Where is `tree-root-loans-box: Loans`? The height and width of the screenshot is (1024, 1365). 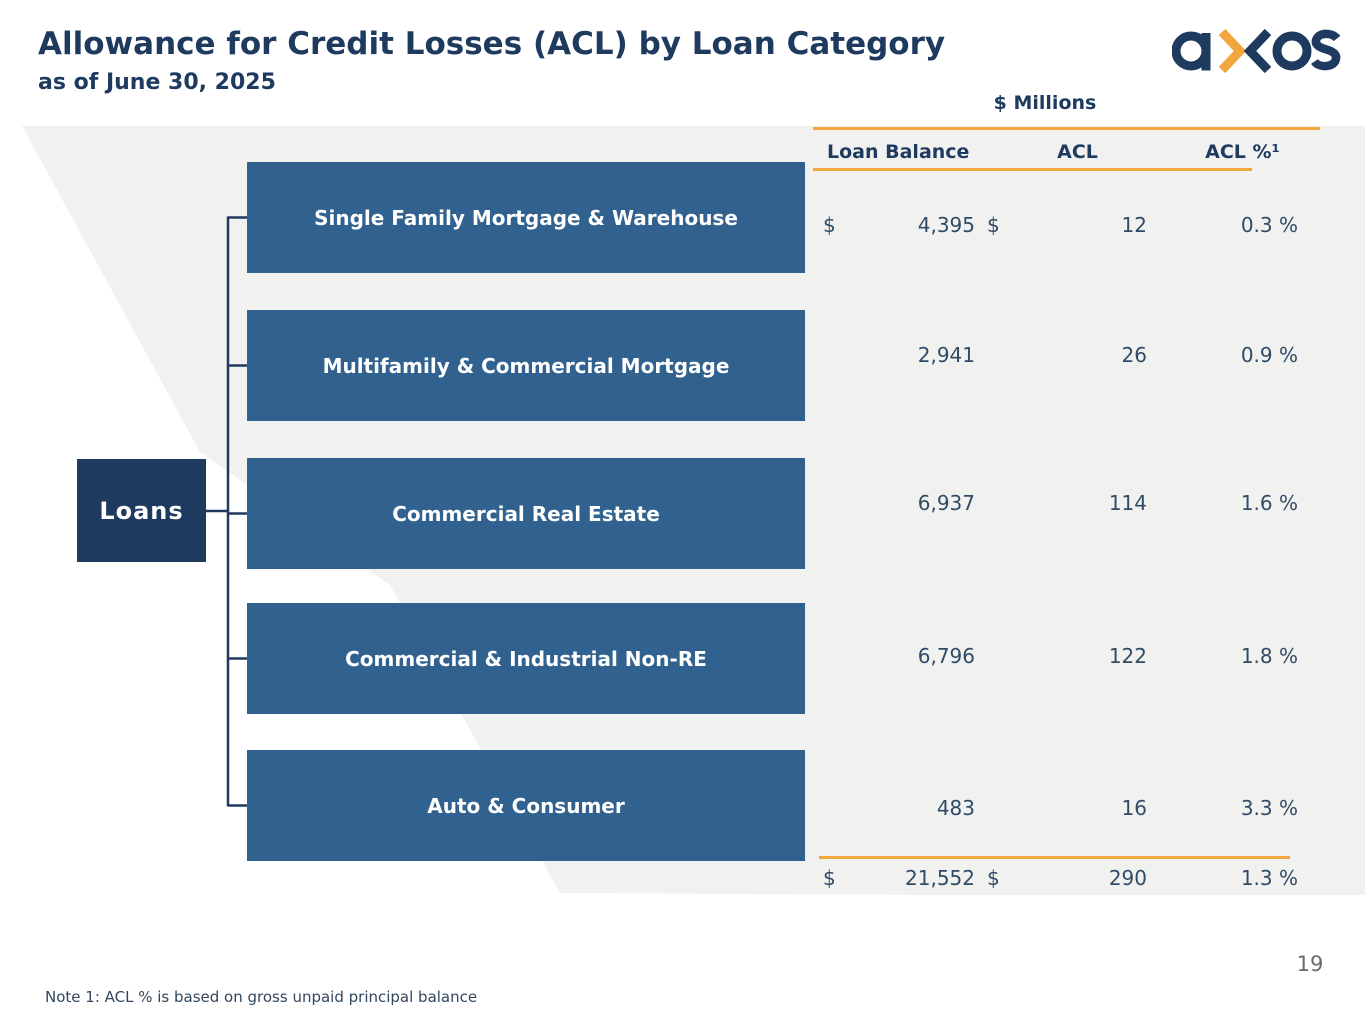
tree-root-loans-box: Loans is located at coordinates (141, 510).